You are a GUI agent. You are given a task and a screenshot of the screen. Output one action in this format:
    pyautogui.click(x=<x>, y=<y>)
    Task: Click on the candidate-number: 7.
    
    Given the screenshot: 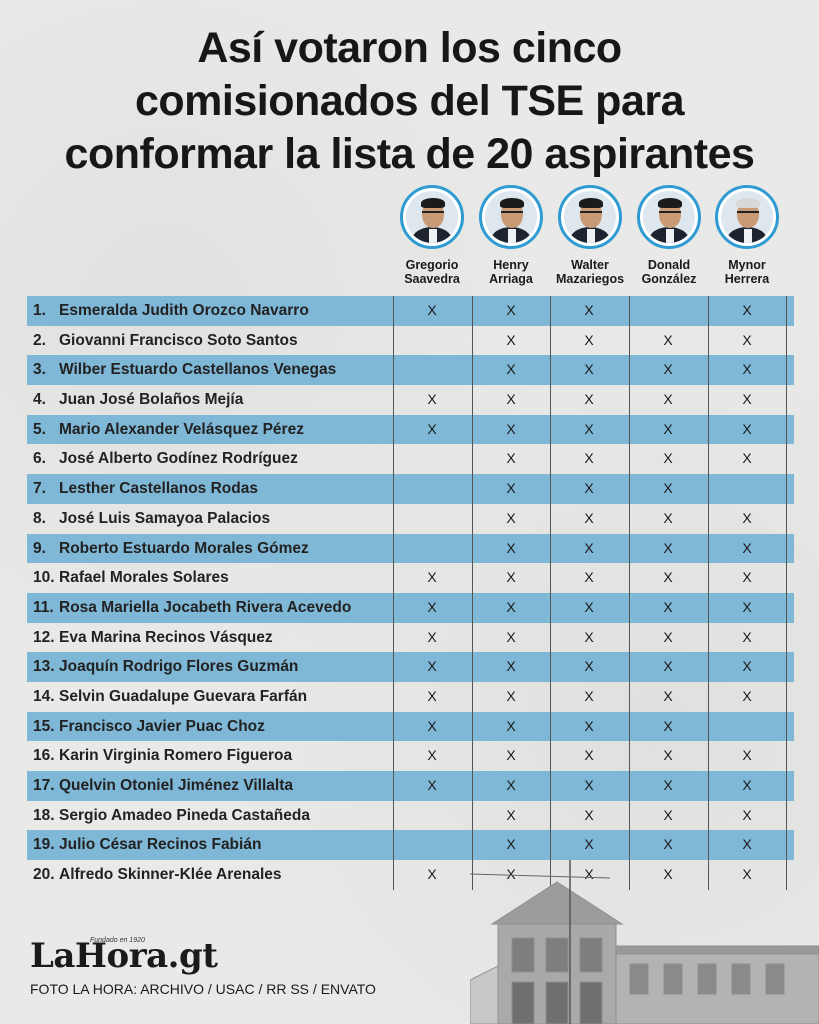 What is the action you would take?
    pyautogui.click(x=39, y=489)
    